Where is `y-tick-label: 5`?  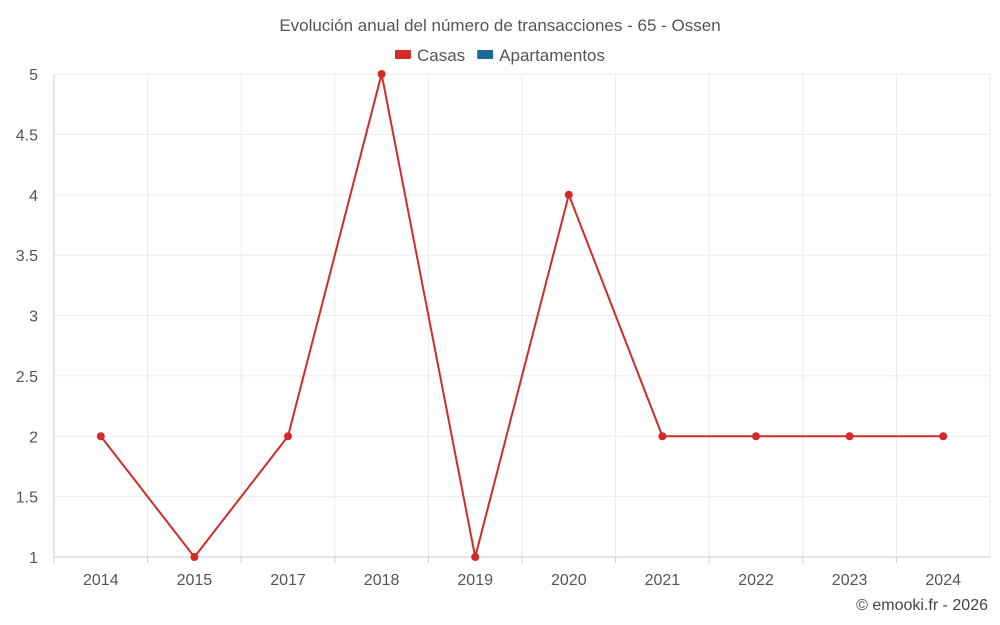 y-tick-label: 5 is located at coordinates (33, 75).